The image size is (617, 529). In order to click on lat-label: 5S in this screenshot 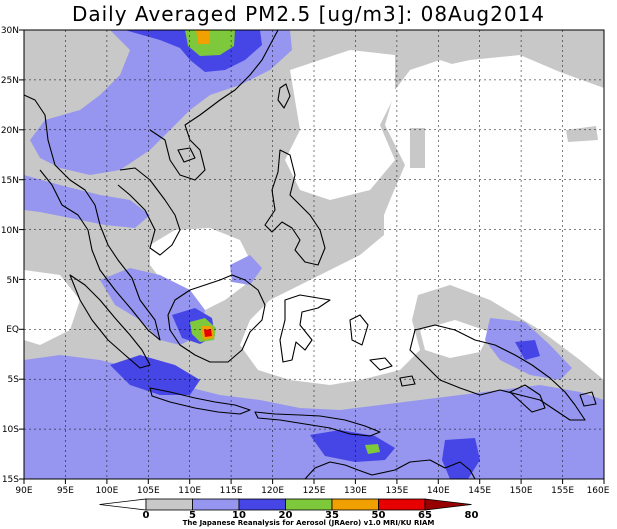, I will do `click(14, 380)`.